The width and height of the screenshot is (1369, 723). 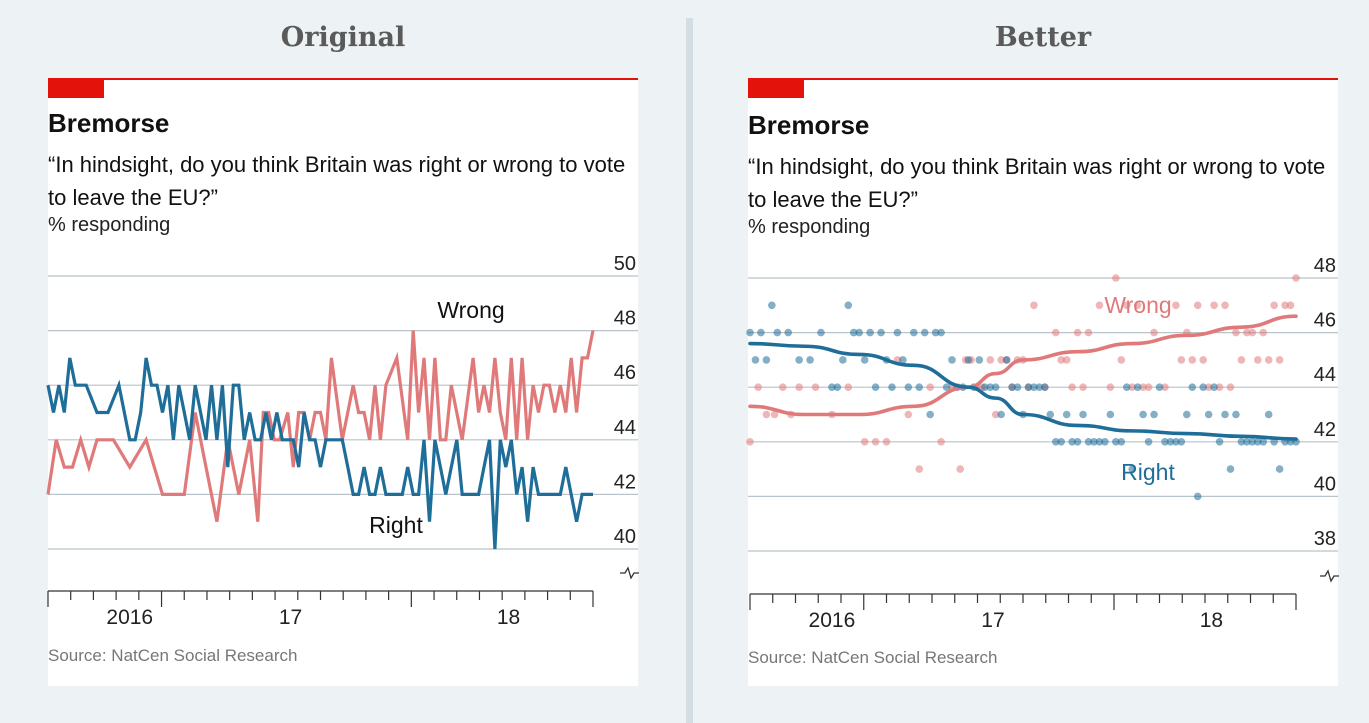 What do you see at coordinates (319, 453) in the screenshot?
I see `series-line-right` at bounding box center [319, 453].